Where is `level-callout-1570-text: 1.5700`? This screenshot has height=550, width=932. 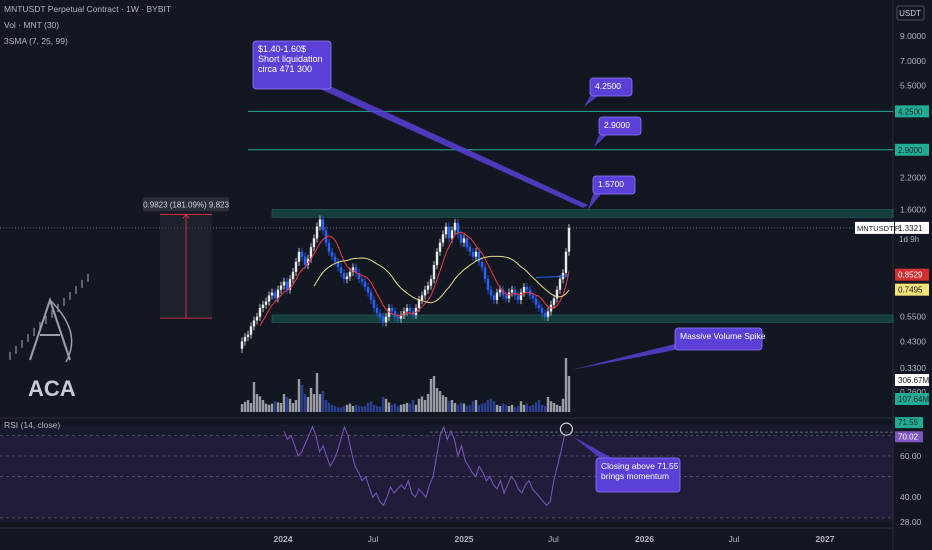
level-callout-1570-text: 1.5700 is located at coordinates (611, 184).